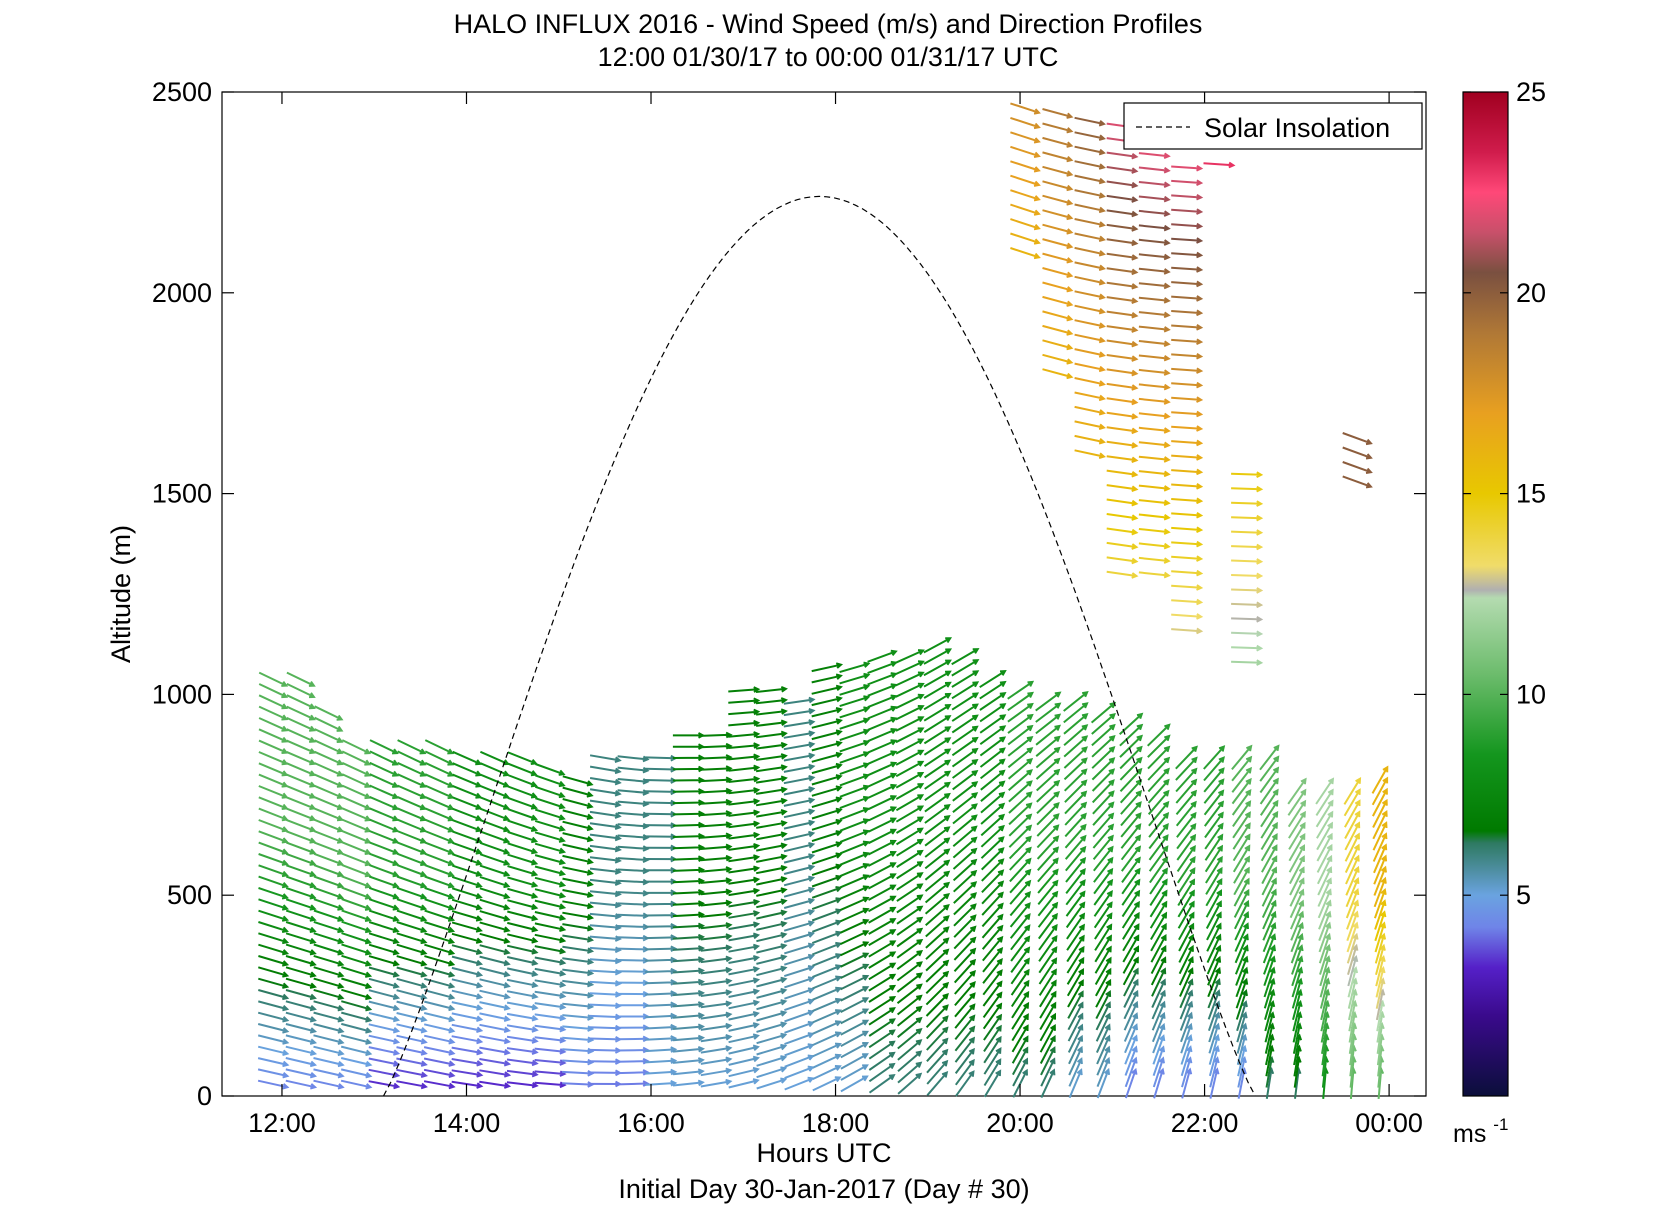 The image size is (1679, 1216). What do you see at coordinates (1469, 1134) in the screenshot?
I see `colorbar-unit-base: ms` at bounding box center [1469, 1134].